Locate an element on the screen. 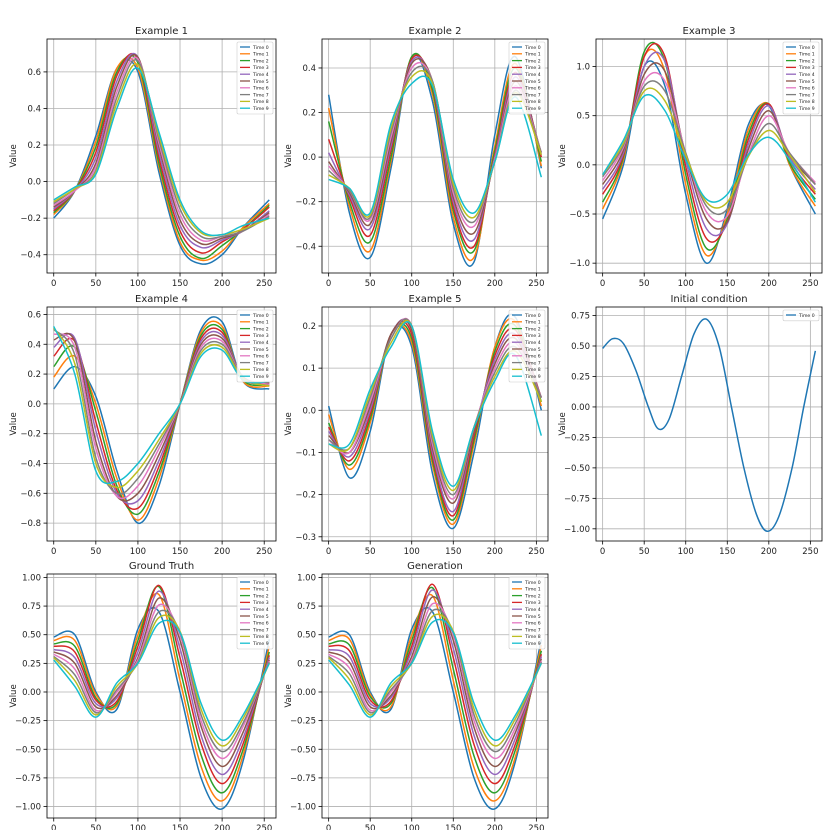 Image resolution: width=830 pixels, height=830 pixels. y-tick-label: −0.4 is located at coordinates (30, 464).